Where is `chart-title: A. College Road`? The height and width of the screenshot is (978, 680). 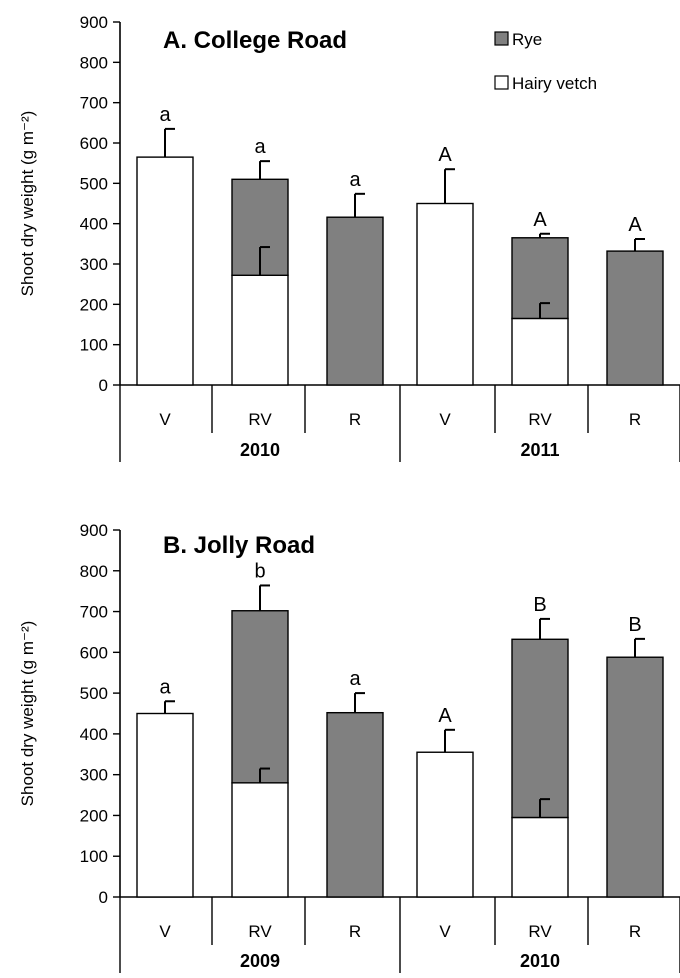 chart-title: A. College Road is located at coordinates (255, 40).